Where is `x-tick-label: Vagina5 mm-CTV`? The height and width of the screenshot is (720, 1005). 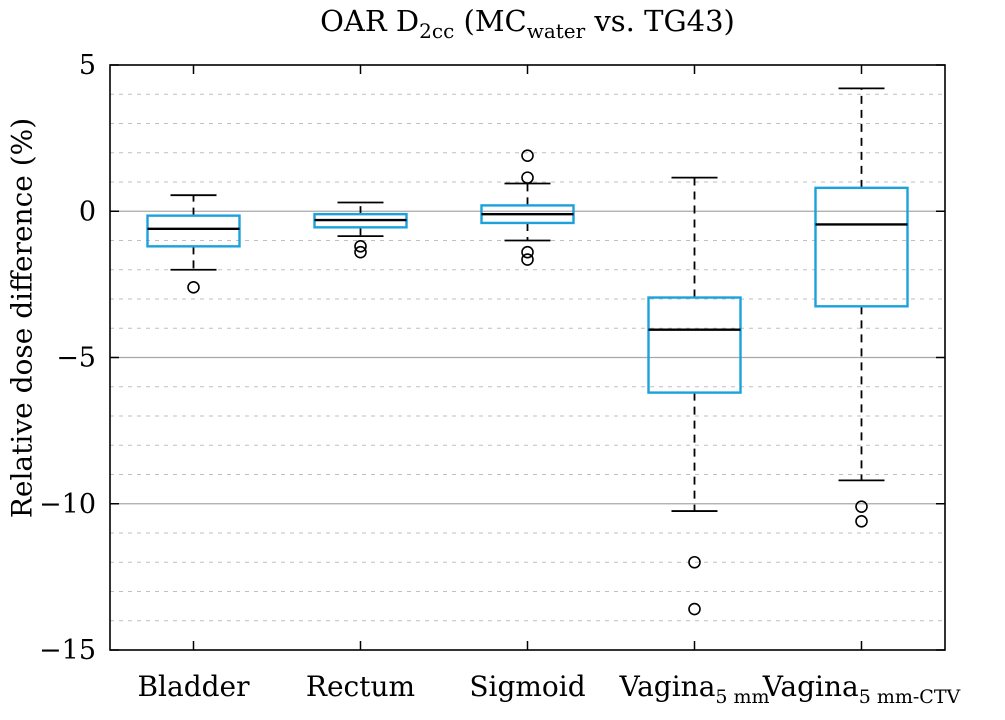 x-tick-label: Vagina5 mm-CTV is located at coordinates (861, 689).